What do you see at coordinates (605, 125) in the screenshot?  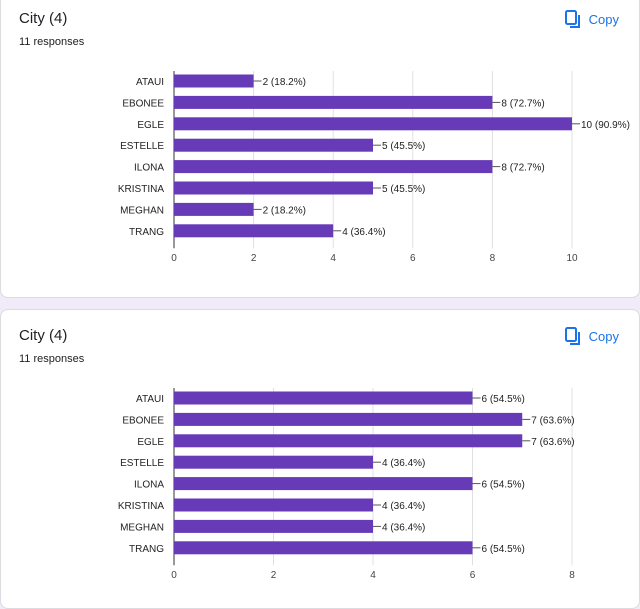 I see `value-label: 10 (90.9%)` at bounding box center [605, 125].